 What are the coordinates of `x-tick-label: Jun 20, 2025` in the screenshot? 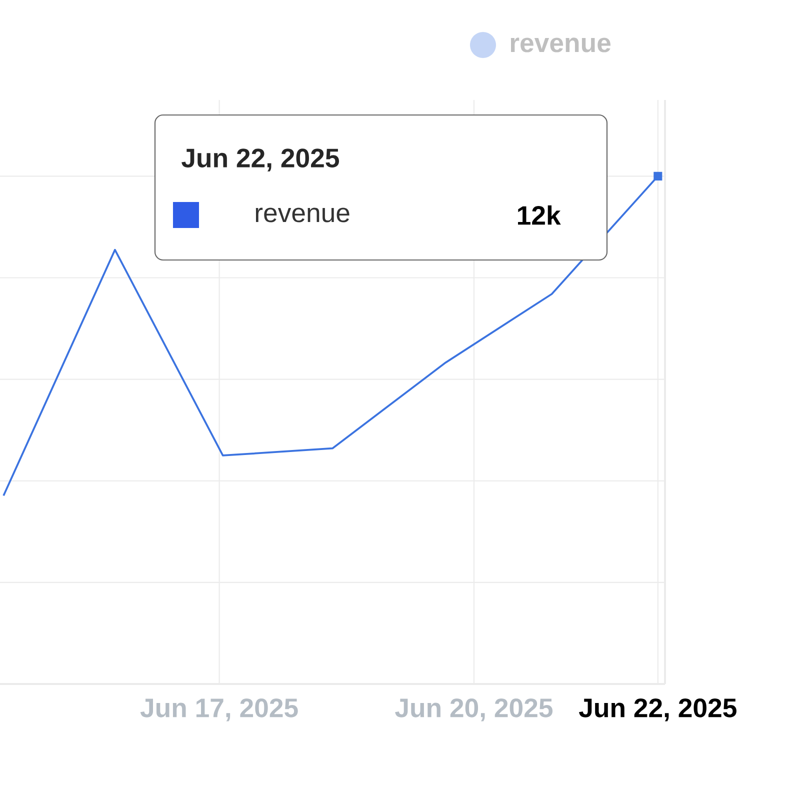 It's located at (474, 710).